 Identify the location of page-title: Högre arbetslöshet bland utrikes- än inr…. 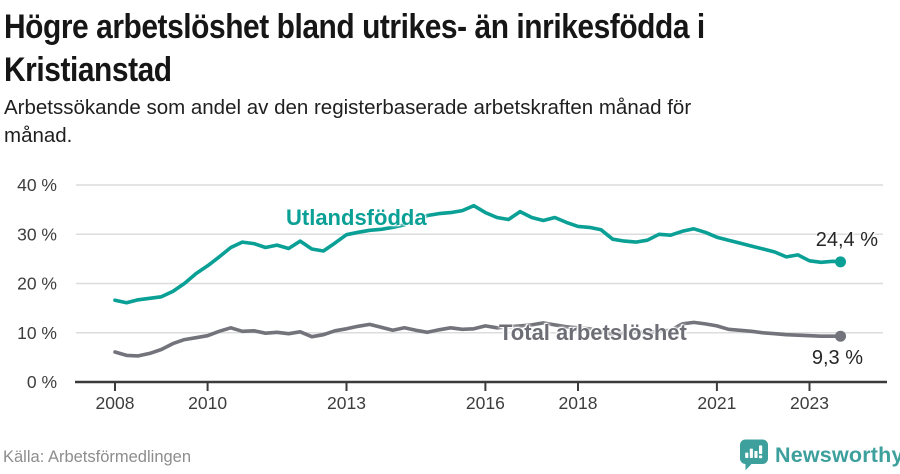
(354, 27).